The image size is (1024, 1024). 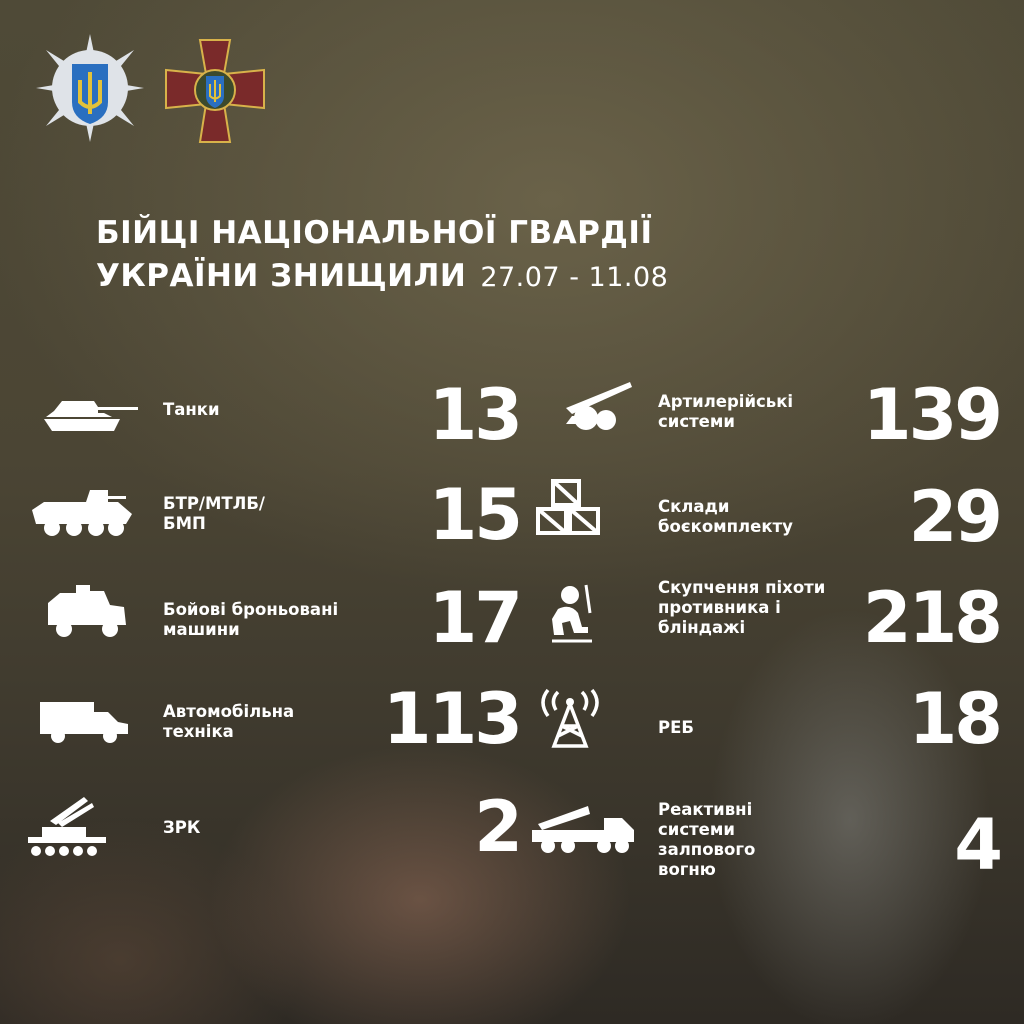 I want to click on label-artillery: Артилерійські системи, so click(x=726, y=411).